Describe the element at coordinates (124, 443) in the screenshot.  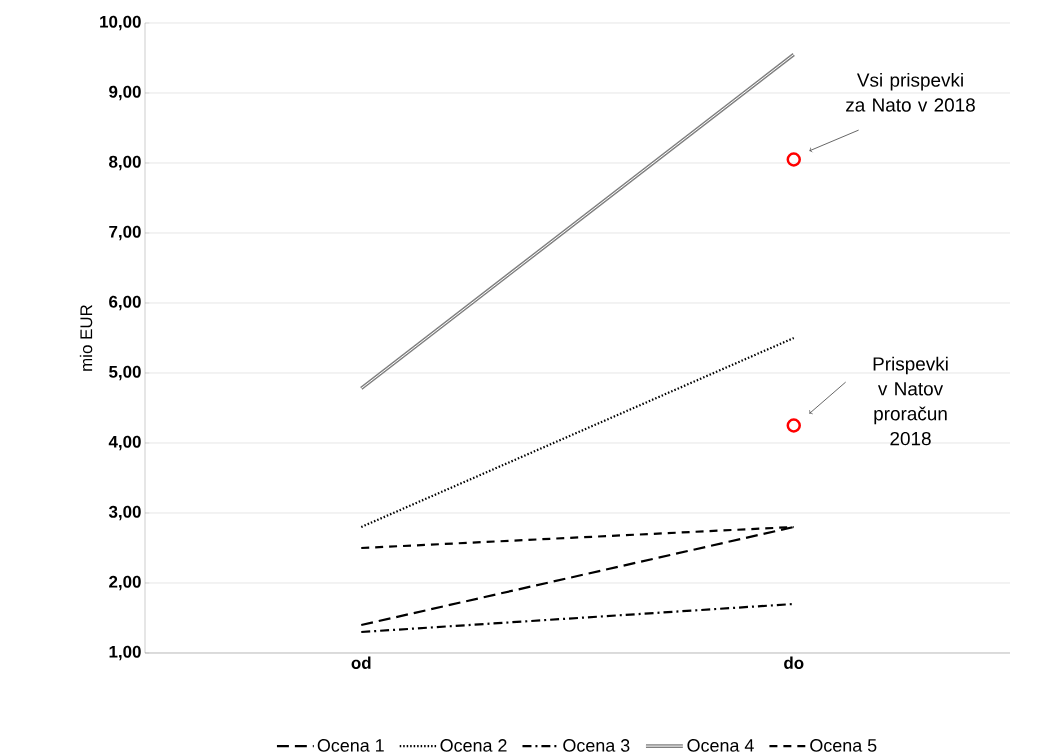
I see `y-tick-label: 4,00` at that location.